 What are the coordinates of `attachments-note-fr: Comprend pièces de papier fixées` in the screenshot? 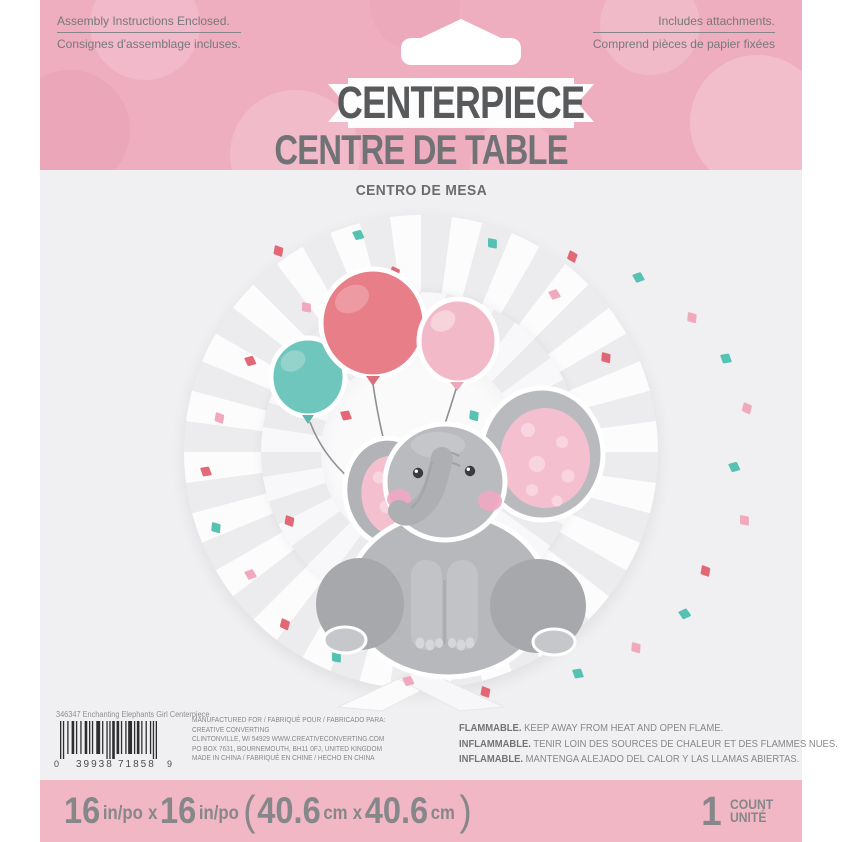 It's located at (683, 44).